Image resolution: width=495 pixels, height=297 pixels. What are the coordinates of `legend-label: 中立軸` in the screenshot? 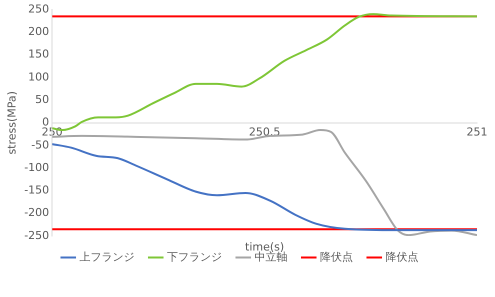 It's located at (271, 257).